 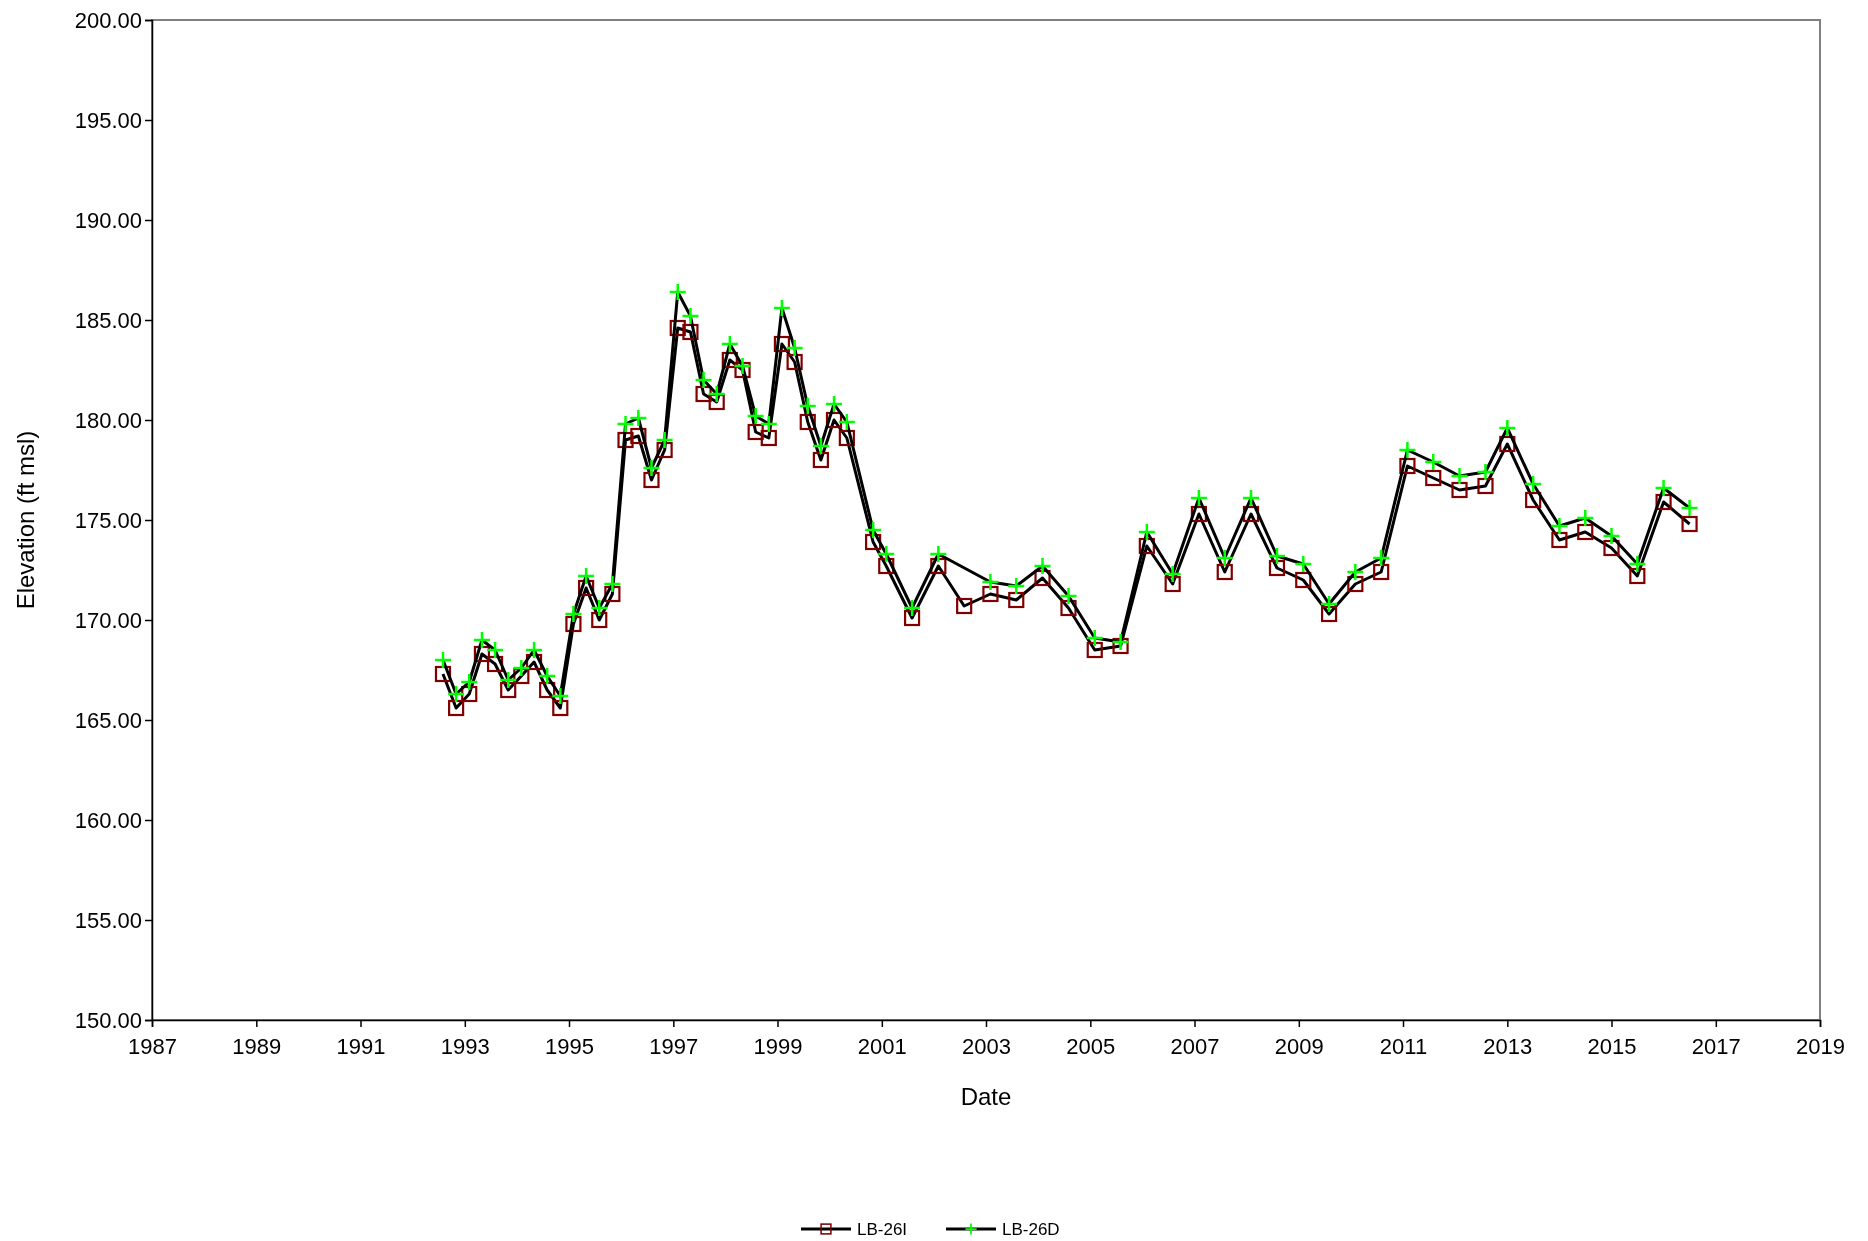 What do you see at coordinates (1299, 1047) in the screenshot?
I see `x-tick-label: 2009` at bounding box center [1299, 1047].